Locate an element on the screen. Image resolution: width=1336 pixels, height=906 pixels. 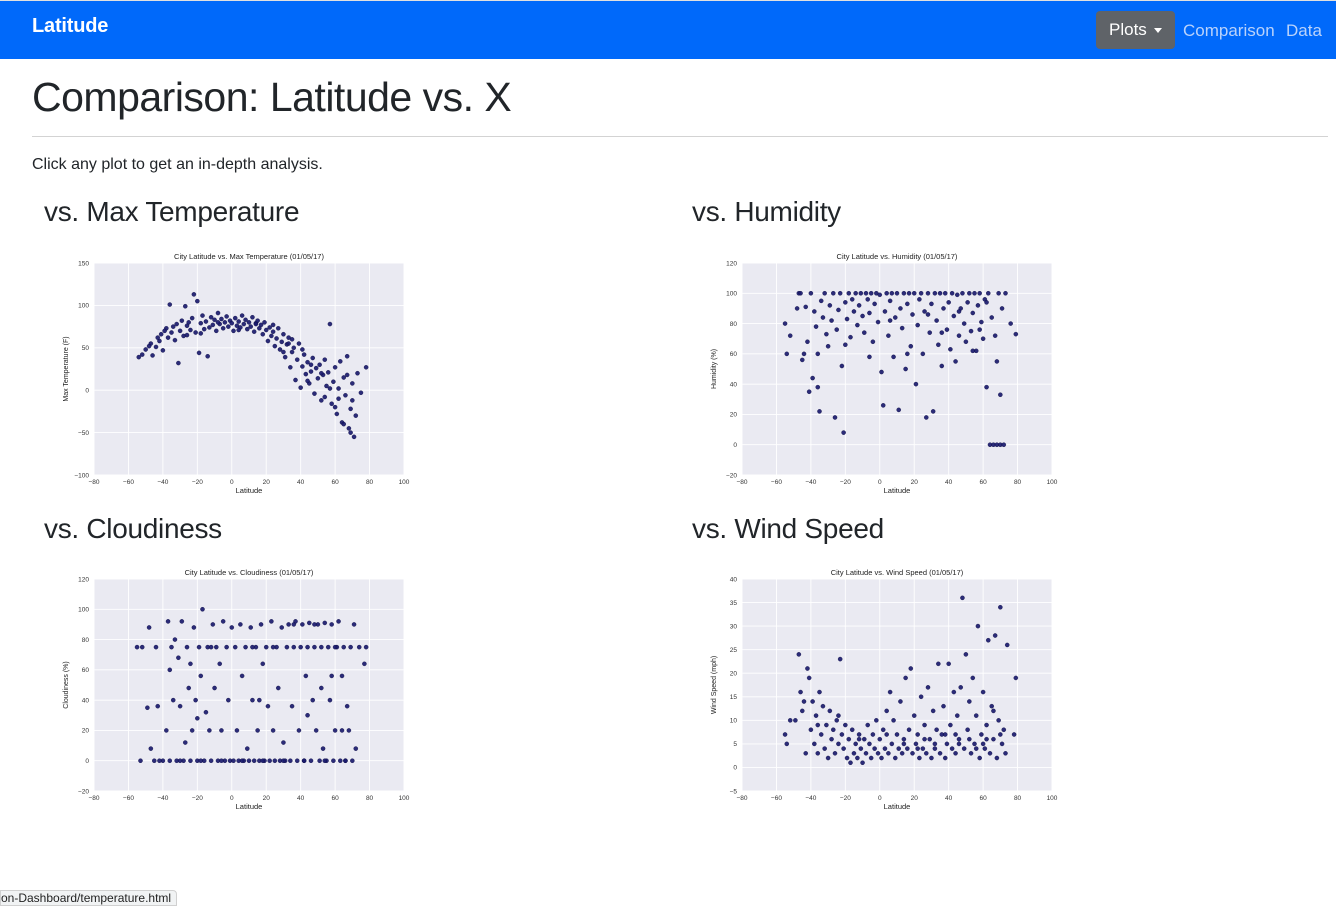
plot-area is located at coordinates (249, 369).